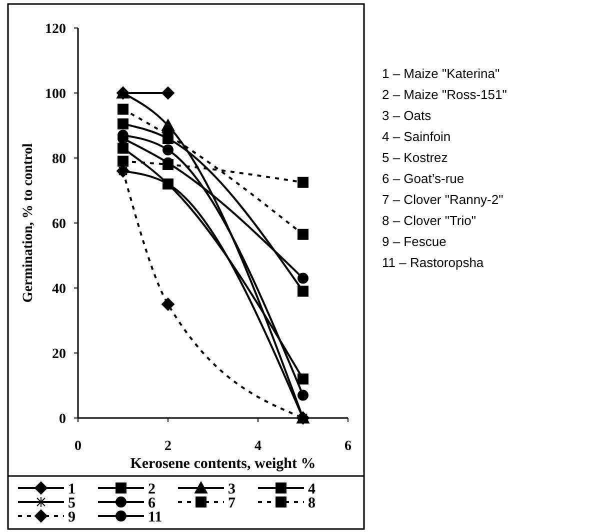  Describe the element at coordinates (152, 489) in the screenshot. I see `legend-label: 2` at that location.